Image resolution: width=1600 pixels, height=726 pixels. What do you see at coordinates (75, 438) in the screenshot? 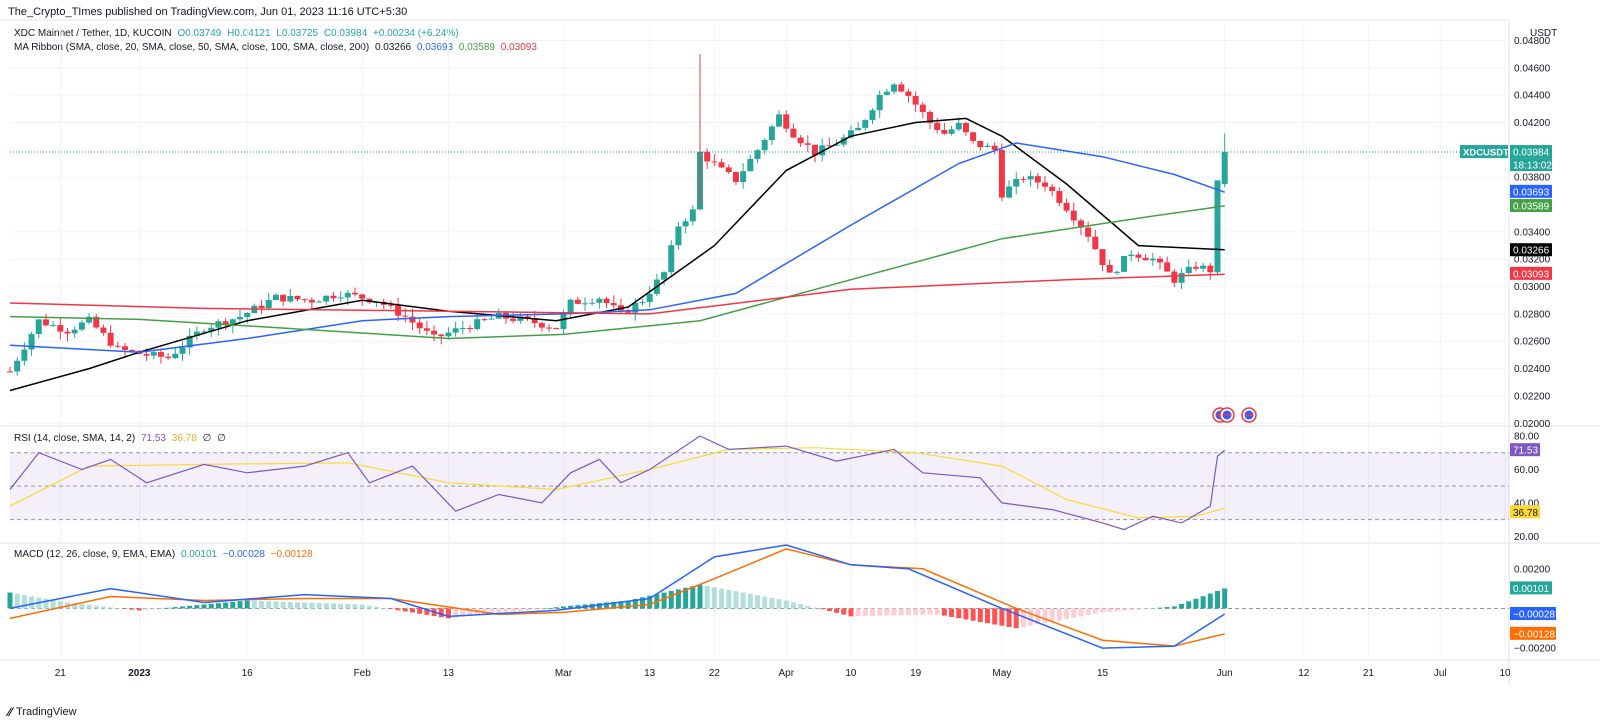
I see `rsi-name: RSI (14, close, SMA, 14, 2)` at bounding box center [75, 438].